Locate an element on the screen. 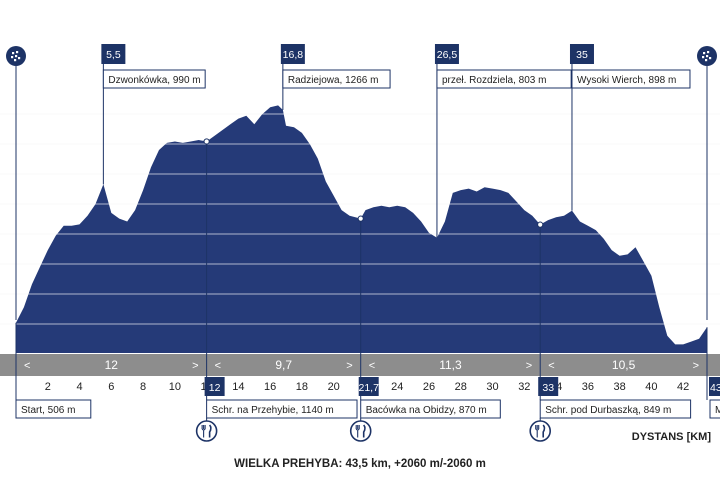  top-marker-label: przeł. Rozdziela, 803 m is located at coordinates (494, 80).